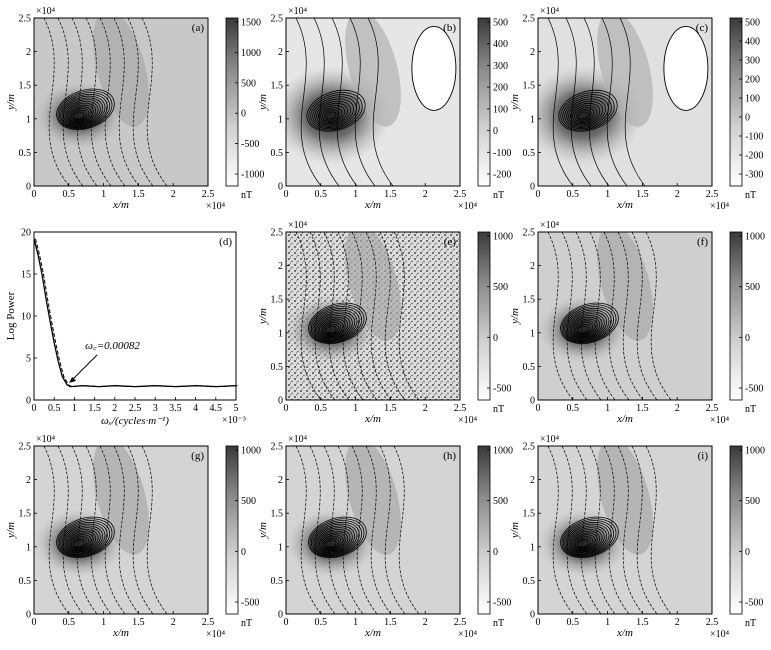 This screenshot has width=771, height=650. What do you see at coordinates (135, 313) in the screenshot?
I see `power-spectrum-line` at bounding box center [135, 313].